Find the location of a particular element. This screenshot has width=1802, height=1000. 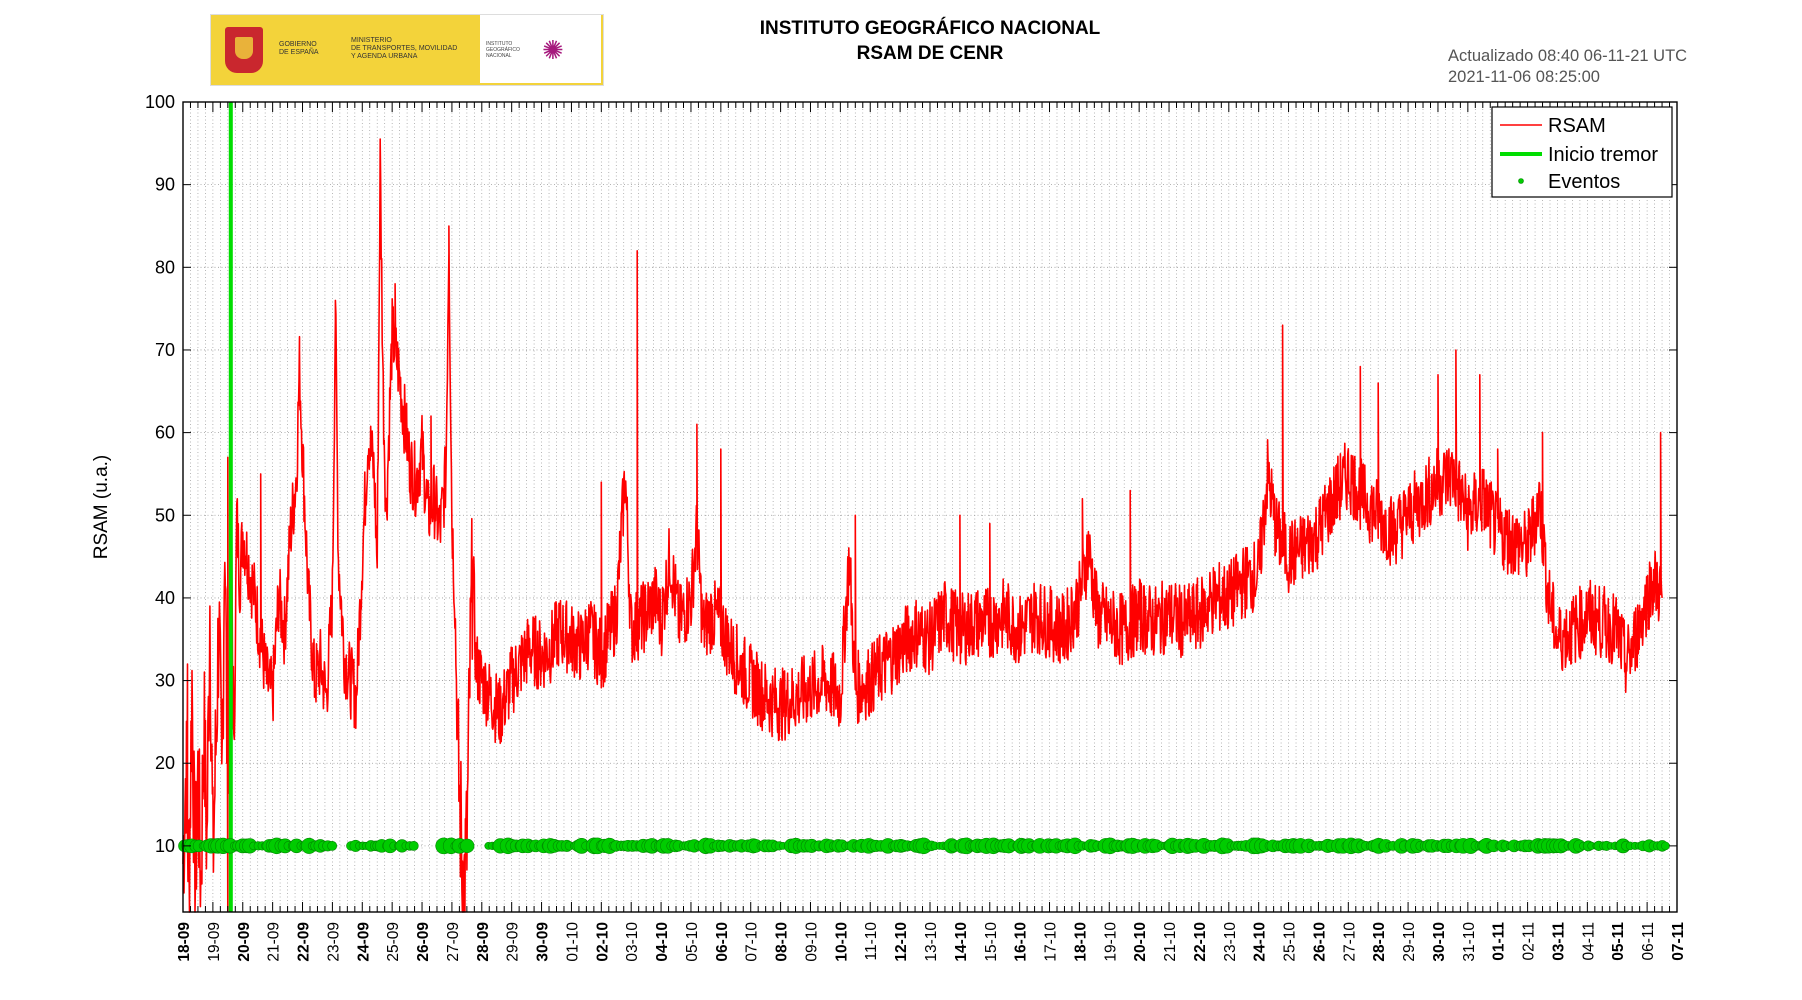

x-tick-label: 05-11 is located at coordinates (1618, 941).